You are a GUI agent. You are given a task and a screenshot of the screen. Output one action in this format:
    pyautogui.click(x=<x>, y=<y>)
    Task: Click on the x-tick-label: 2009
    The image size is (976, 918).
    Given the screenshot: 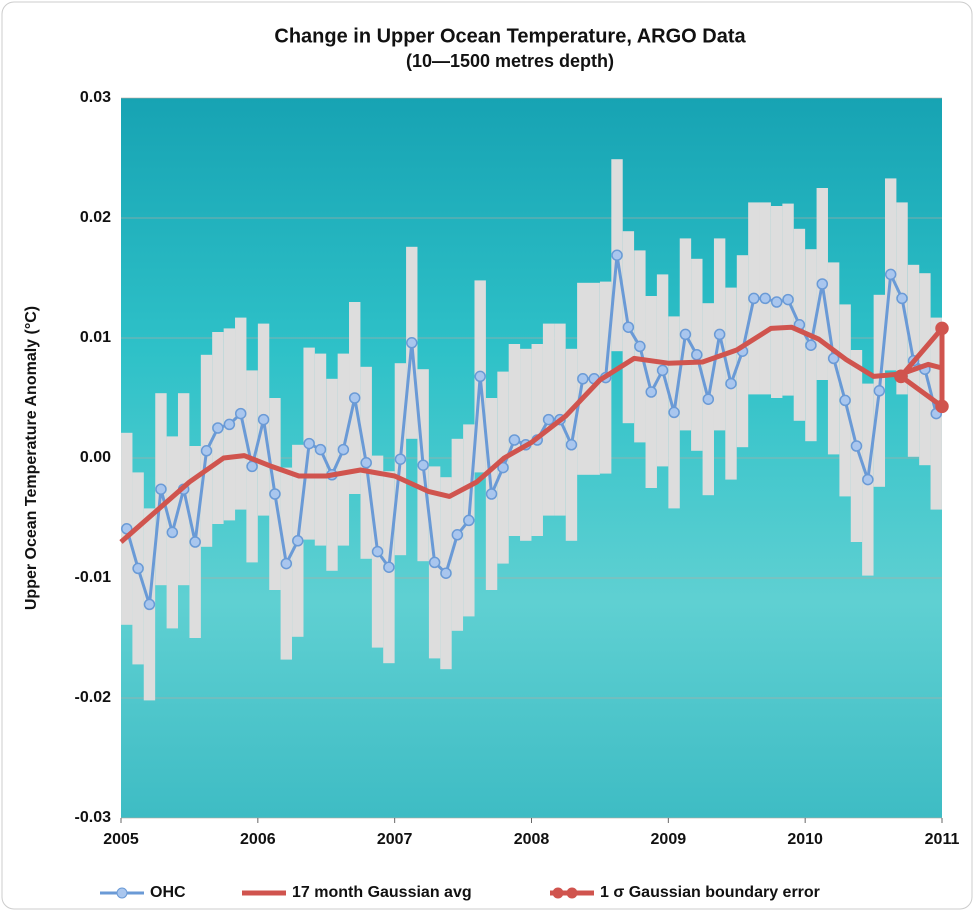 What is the action you would take?
    pyautogui.click(x=669, y=839)
    